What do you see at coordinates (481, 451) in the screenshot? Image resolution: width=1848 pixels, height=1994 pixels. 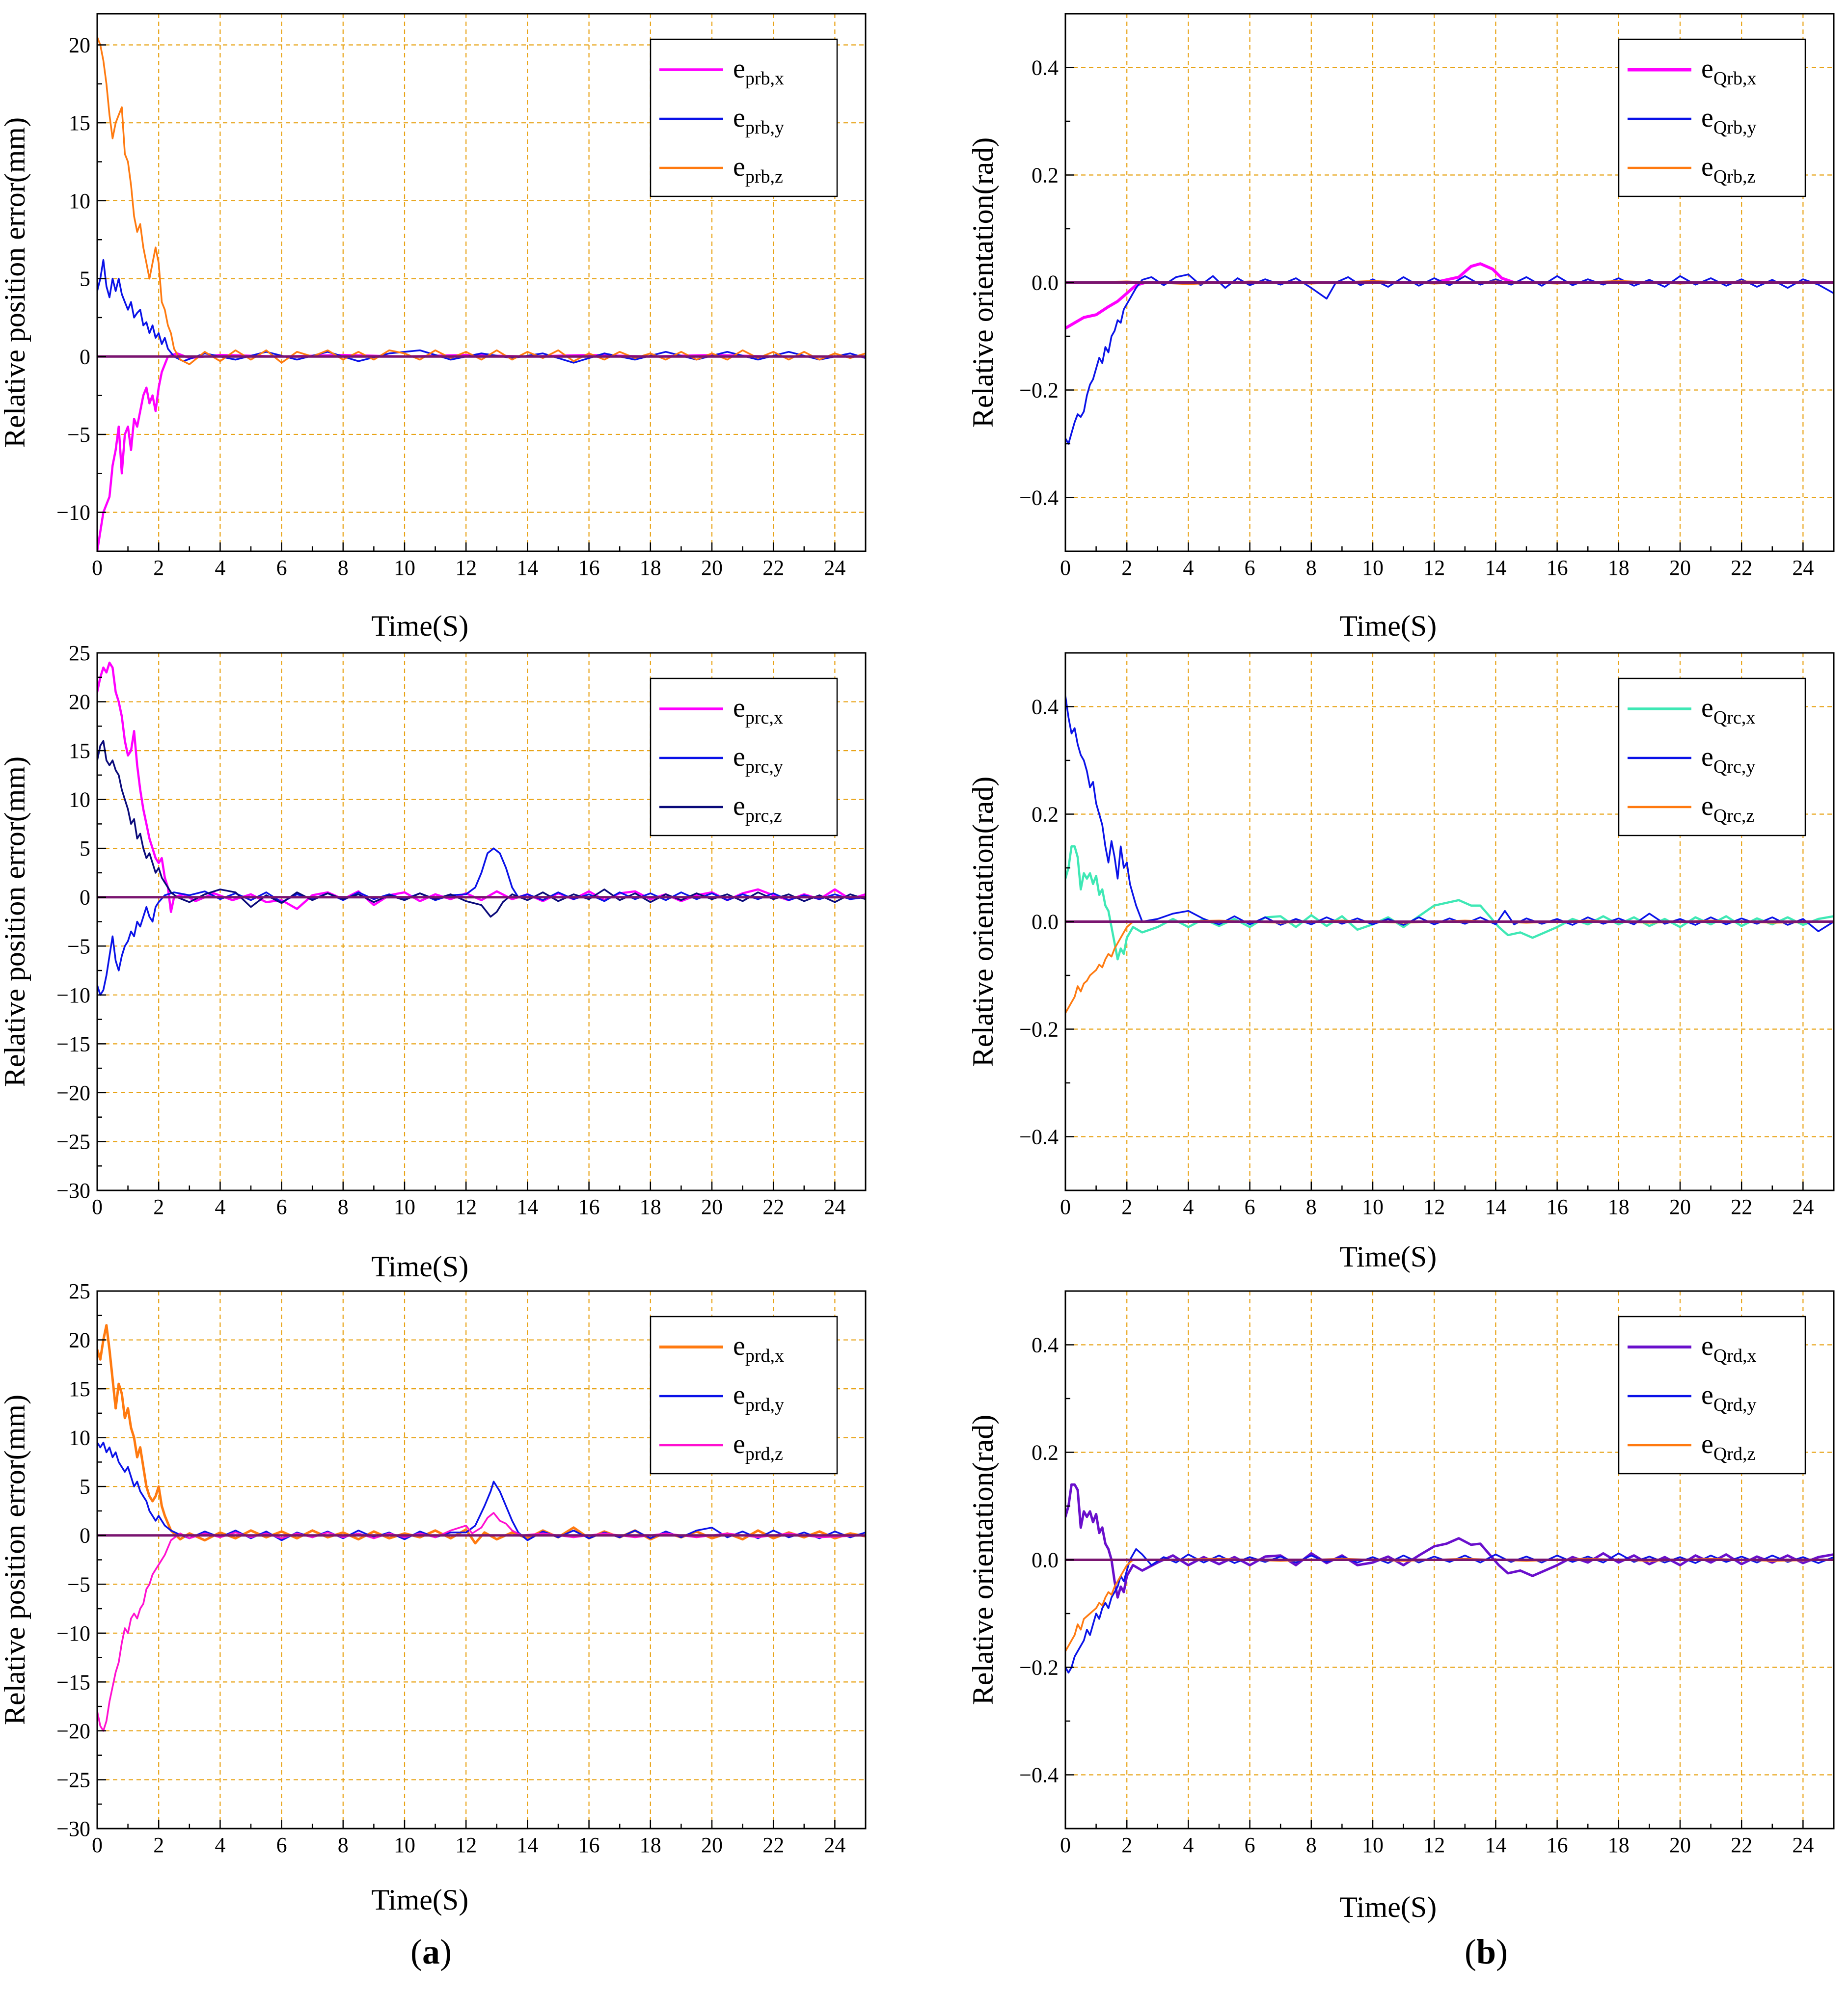 I see `series-line-prb-x` at bounding box center [481, 451].